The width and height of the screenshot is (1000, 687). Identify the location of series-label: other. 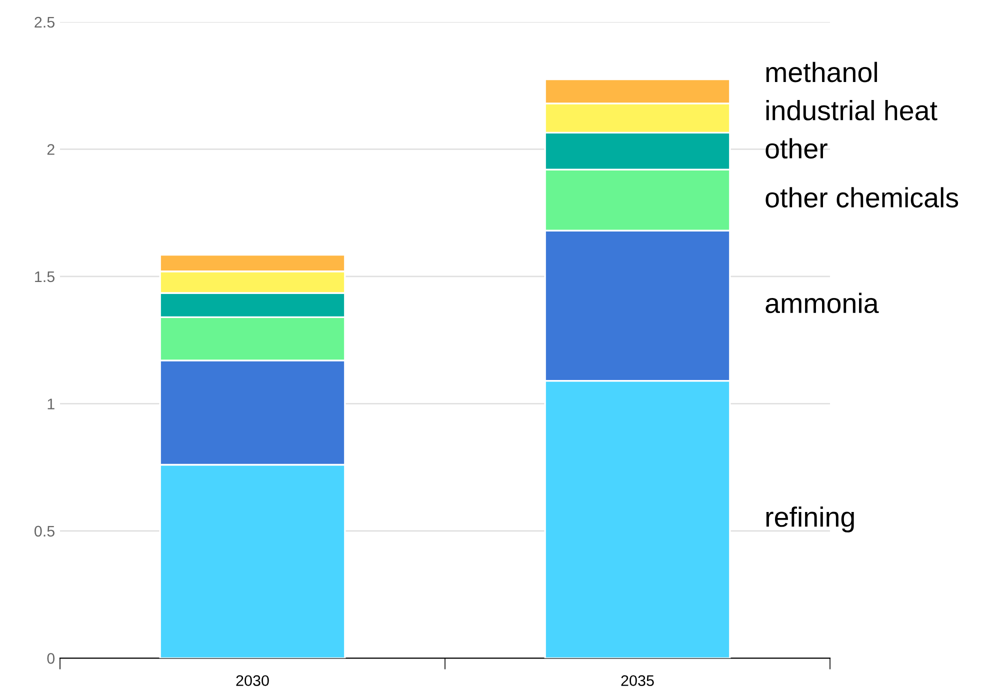
(797, 148).